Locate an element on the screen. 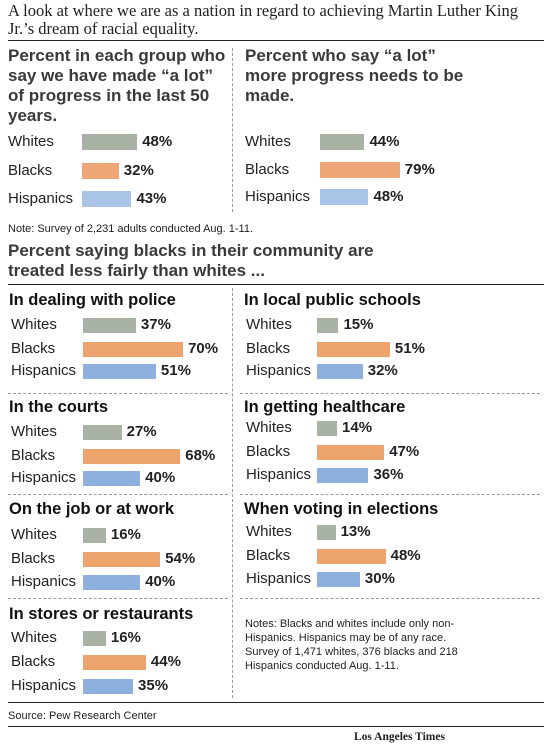  chart-5-category-whites: Whites is located at coordinates (269, 427).